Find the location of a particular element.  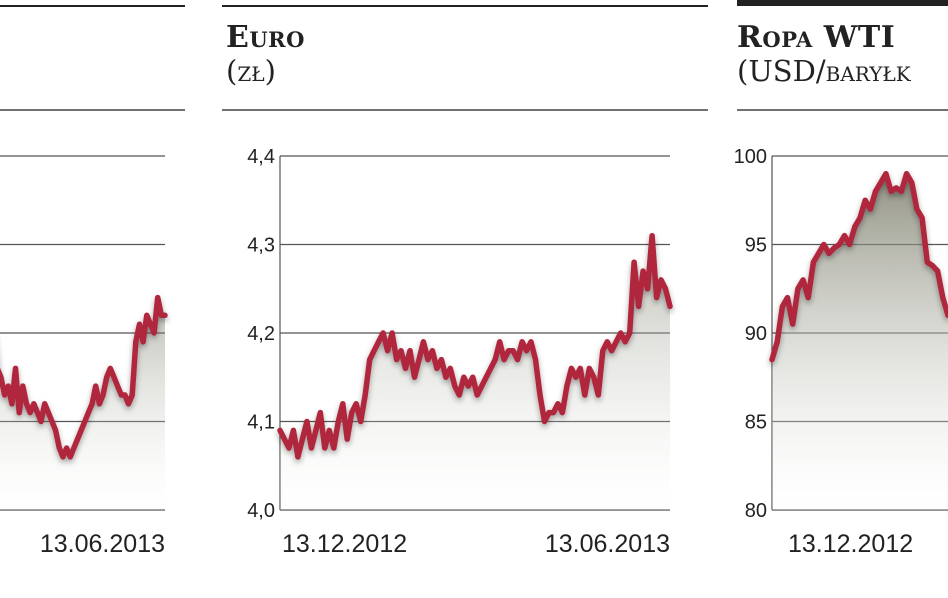

y-tick-label-euro-0: 4,0 is located at coordinates (261, 511).